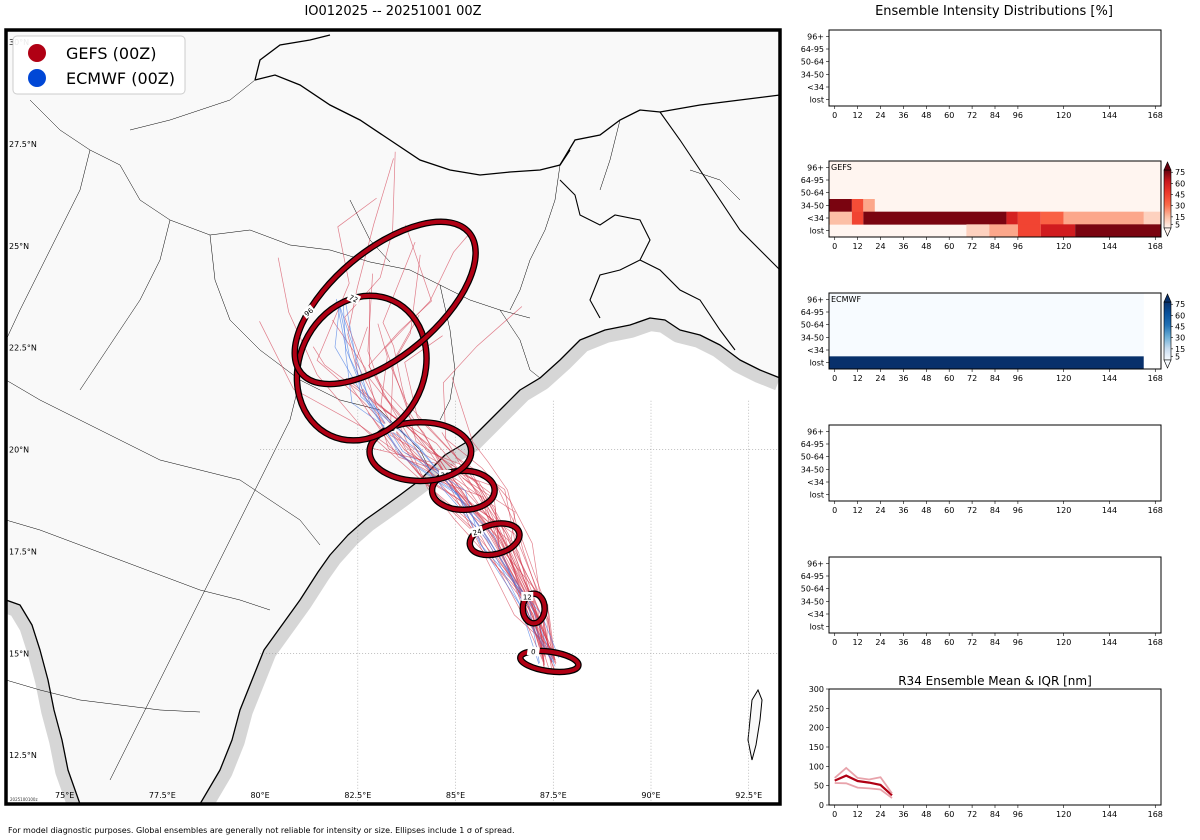  What do you see at coordinates (863, 780) in the screenshot?
I see `r34-q75-line` at bounding box center [863, 780].